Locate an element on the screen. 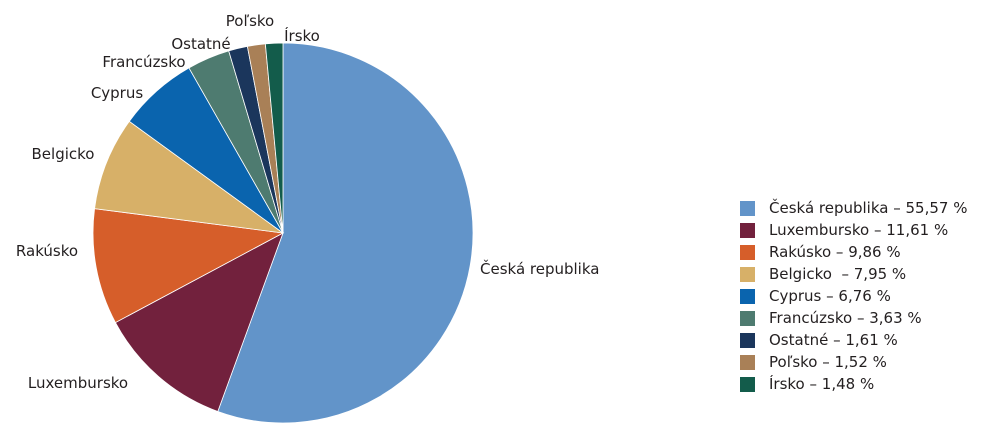  legend-item: Francúzsko – 3,63 % is located at coordinates (865, 318).